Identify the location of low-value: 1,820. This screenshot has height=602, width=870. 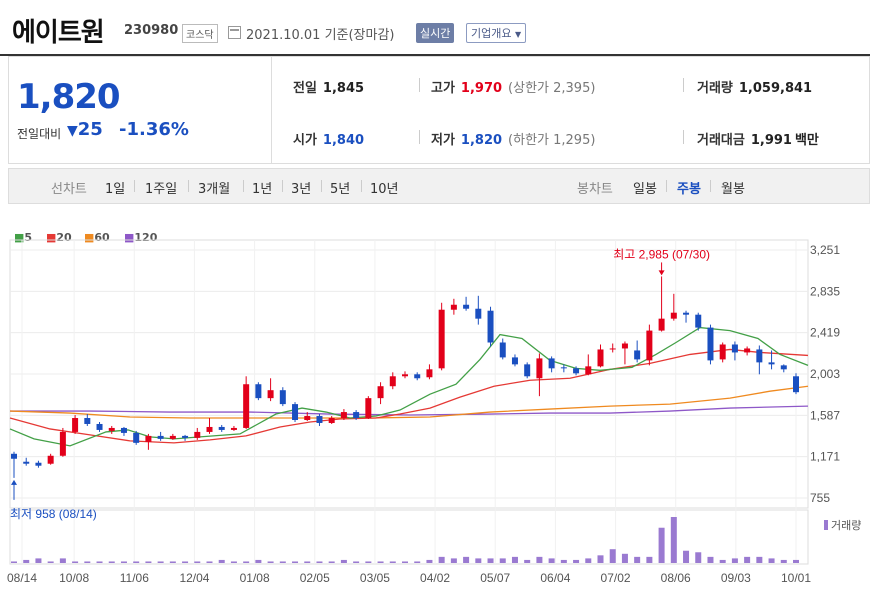
(481, 140).